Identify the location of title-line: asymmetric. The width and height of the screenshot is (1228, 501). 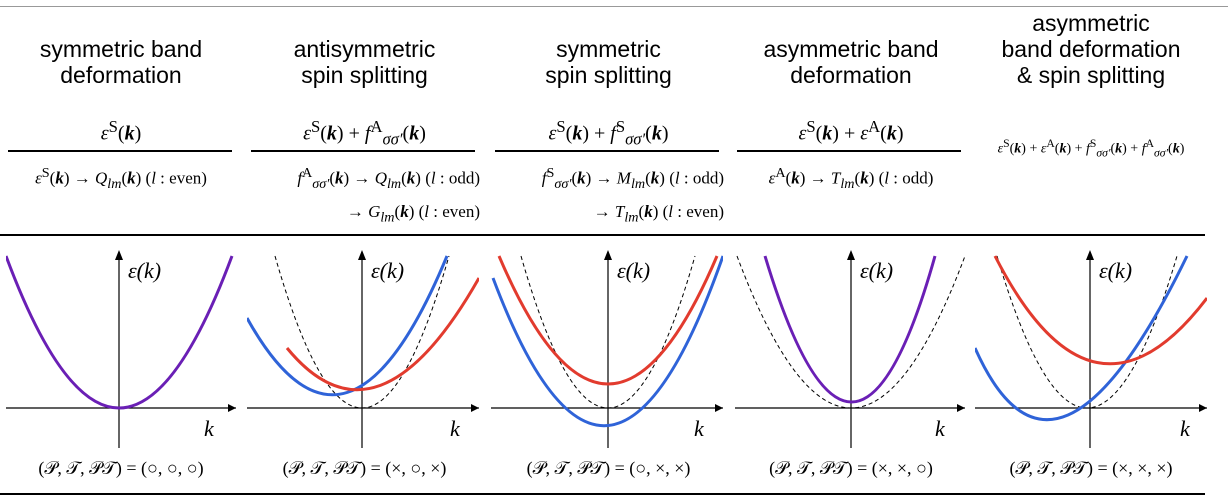
(1091, 23).